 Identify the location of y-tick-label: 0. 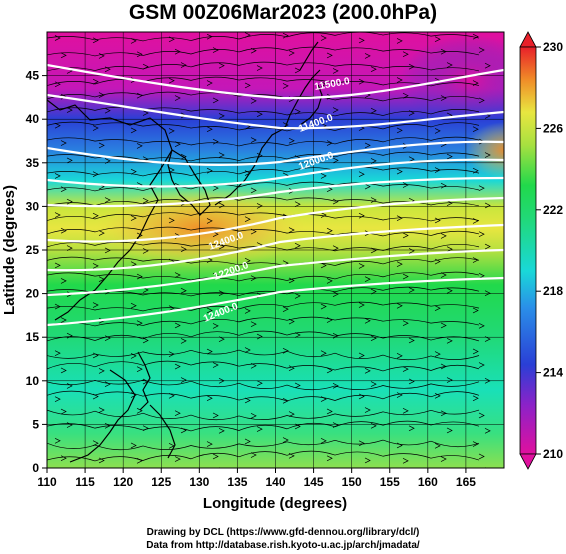
(35, 468).